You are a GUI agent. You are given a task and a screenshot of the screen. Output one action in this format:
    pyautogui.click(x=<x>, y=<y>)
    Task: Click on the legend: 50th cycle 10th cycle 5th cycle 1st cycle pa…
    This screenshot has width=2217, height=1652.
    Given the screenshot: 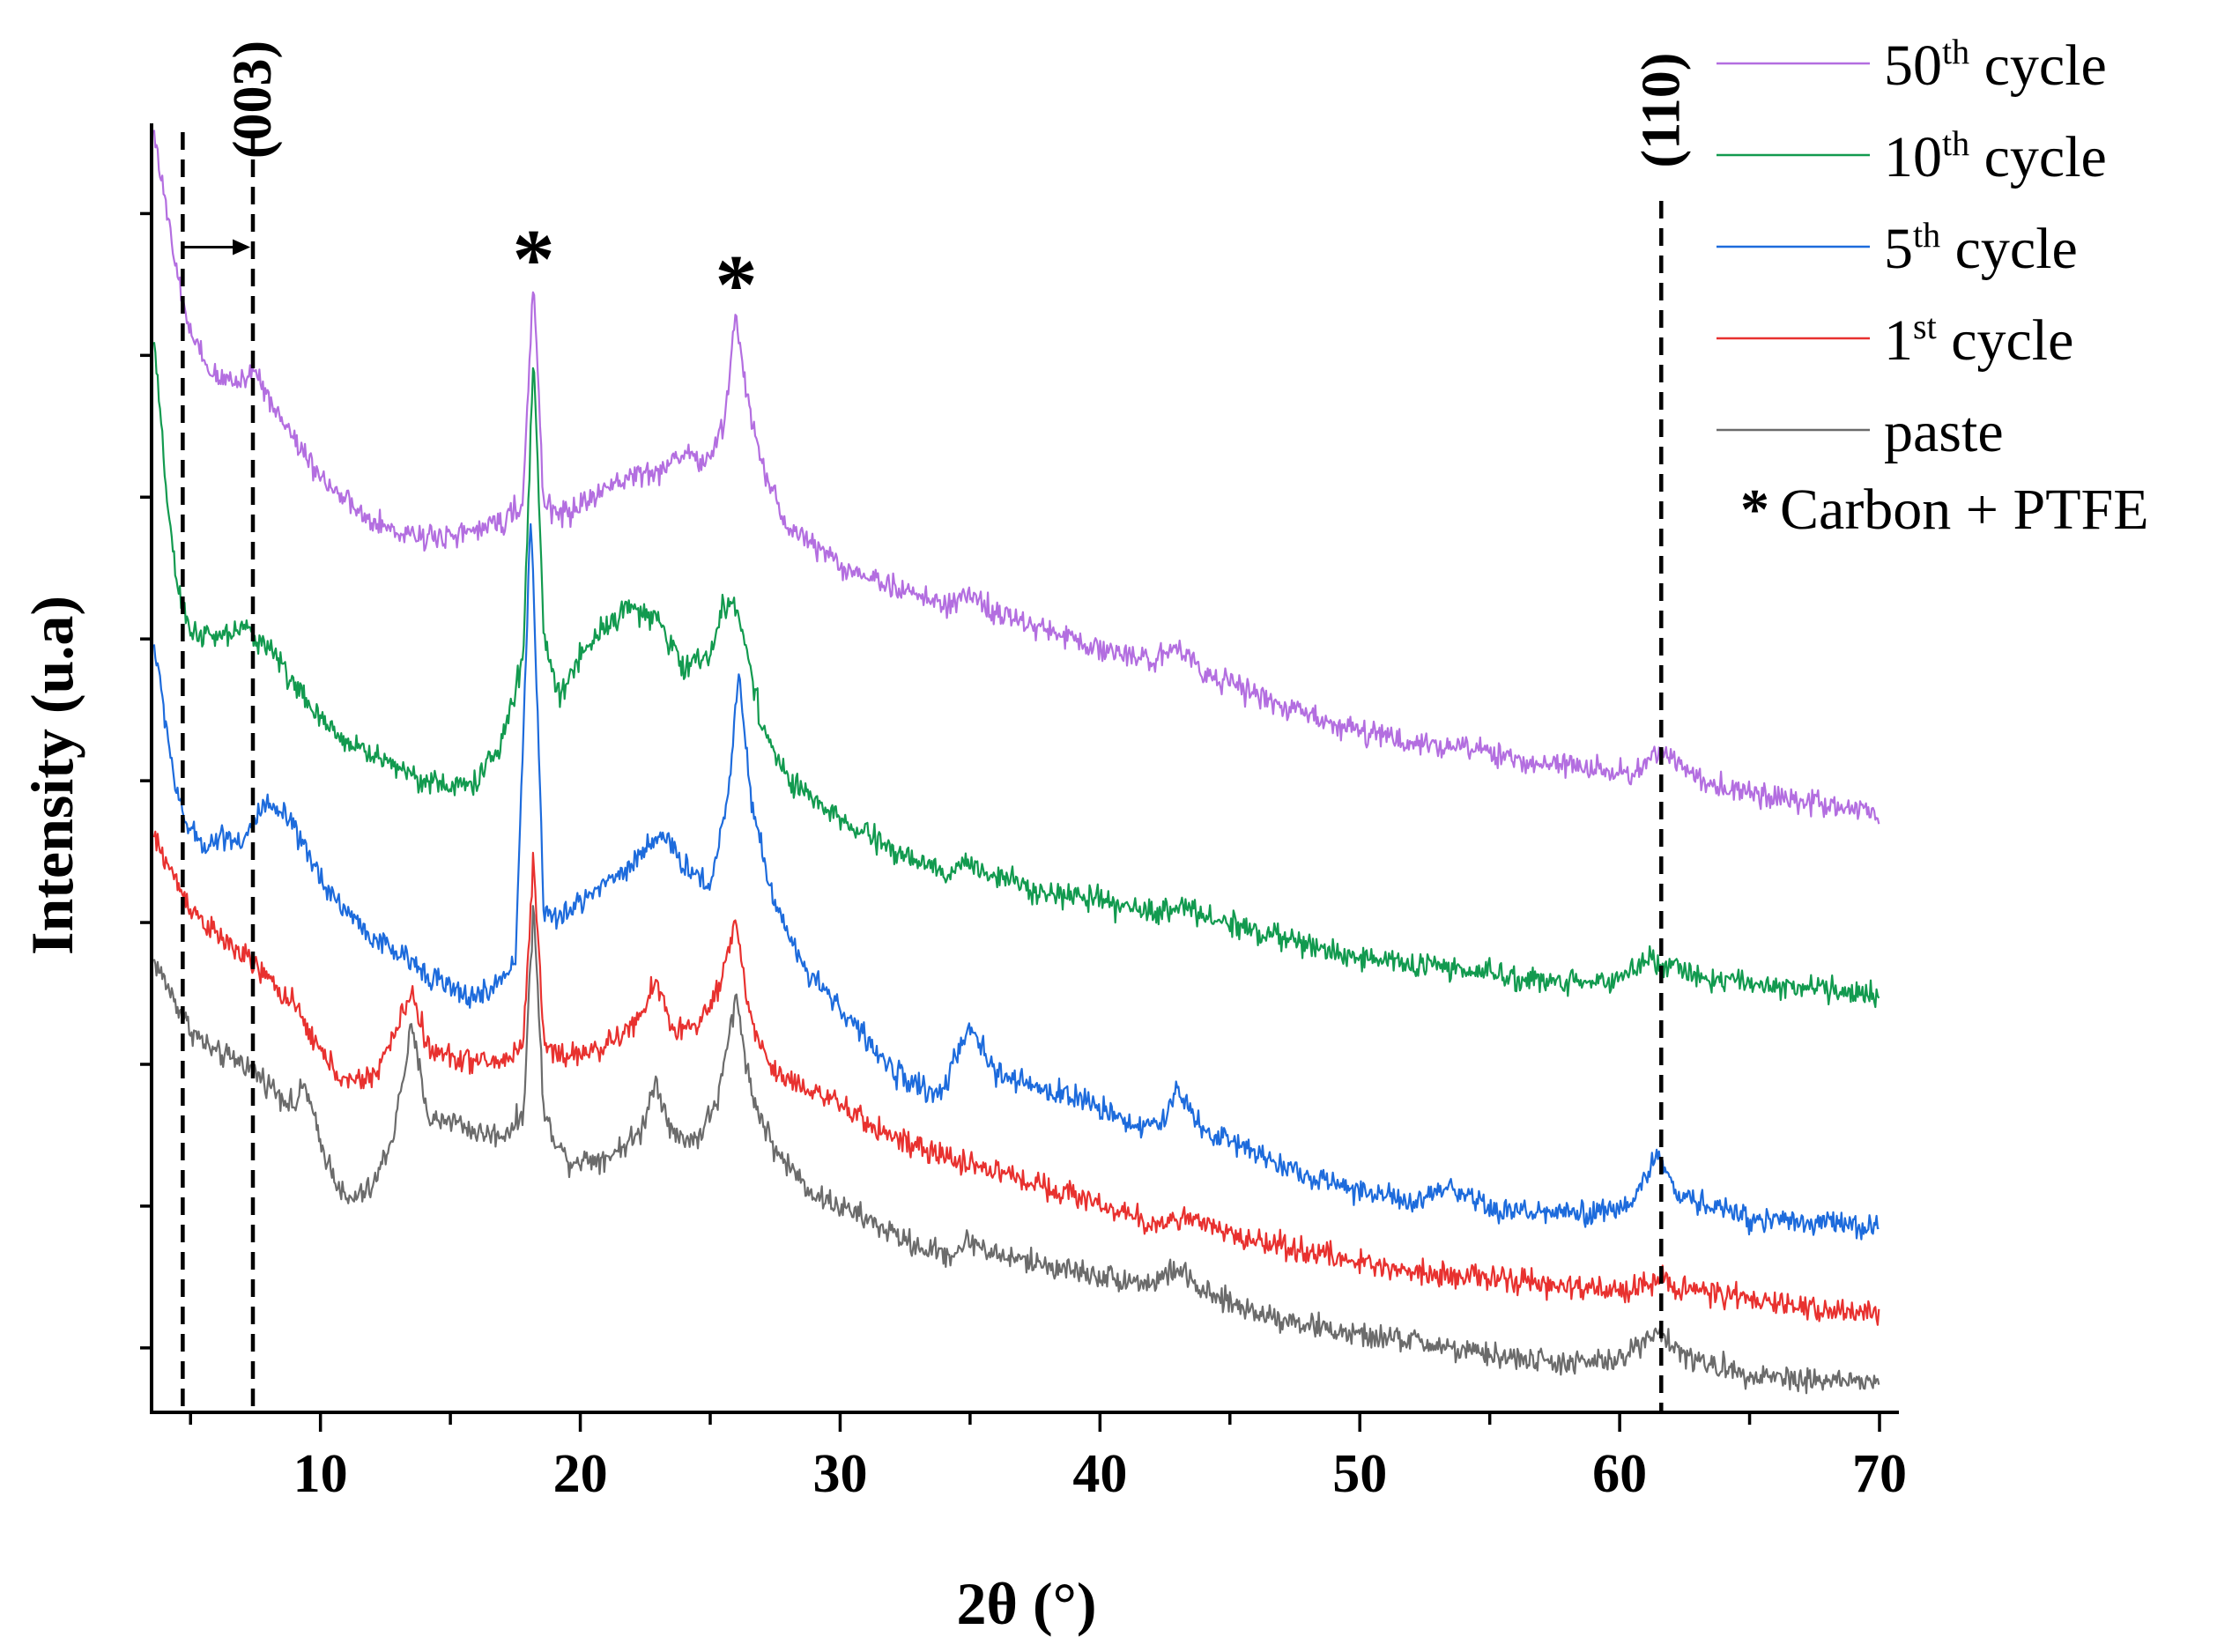 What is the action you would take?
    pyautogui.click(x=1933, y=287)
    